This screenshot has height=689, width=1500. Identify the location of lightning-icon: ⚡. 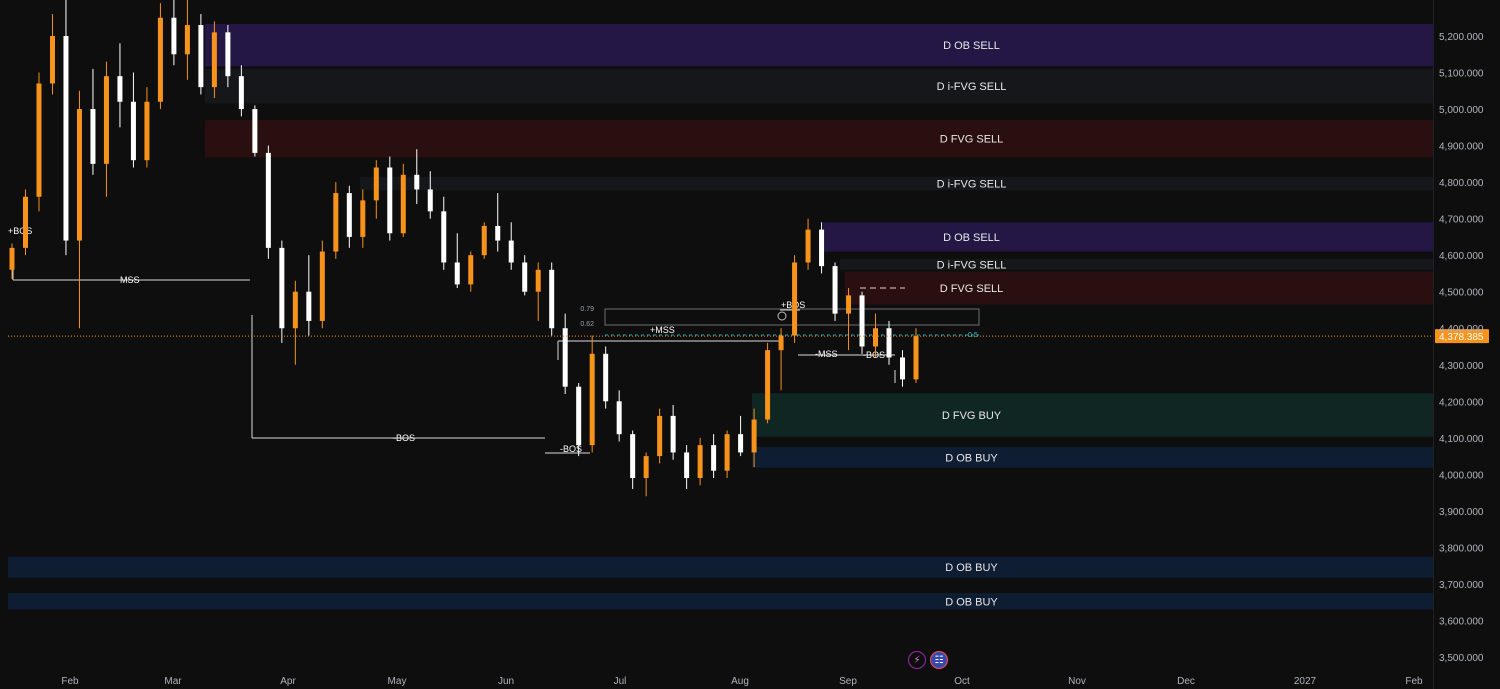
(917, 660).